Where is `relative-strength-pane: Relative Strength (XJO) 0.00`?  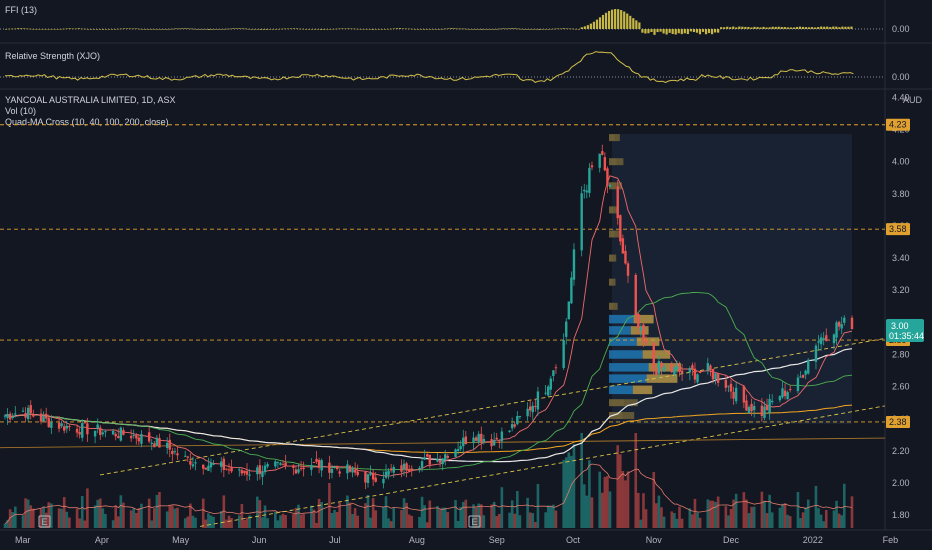
relative-strength-pane: Relative Strength (XJO) 0.00 is located at coordinates (455, 67).